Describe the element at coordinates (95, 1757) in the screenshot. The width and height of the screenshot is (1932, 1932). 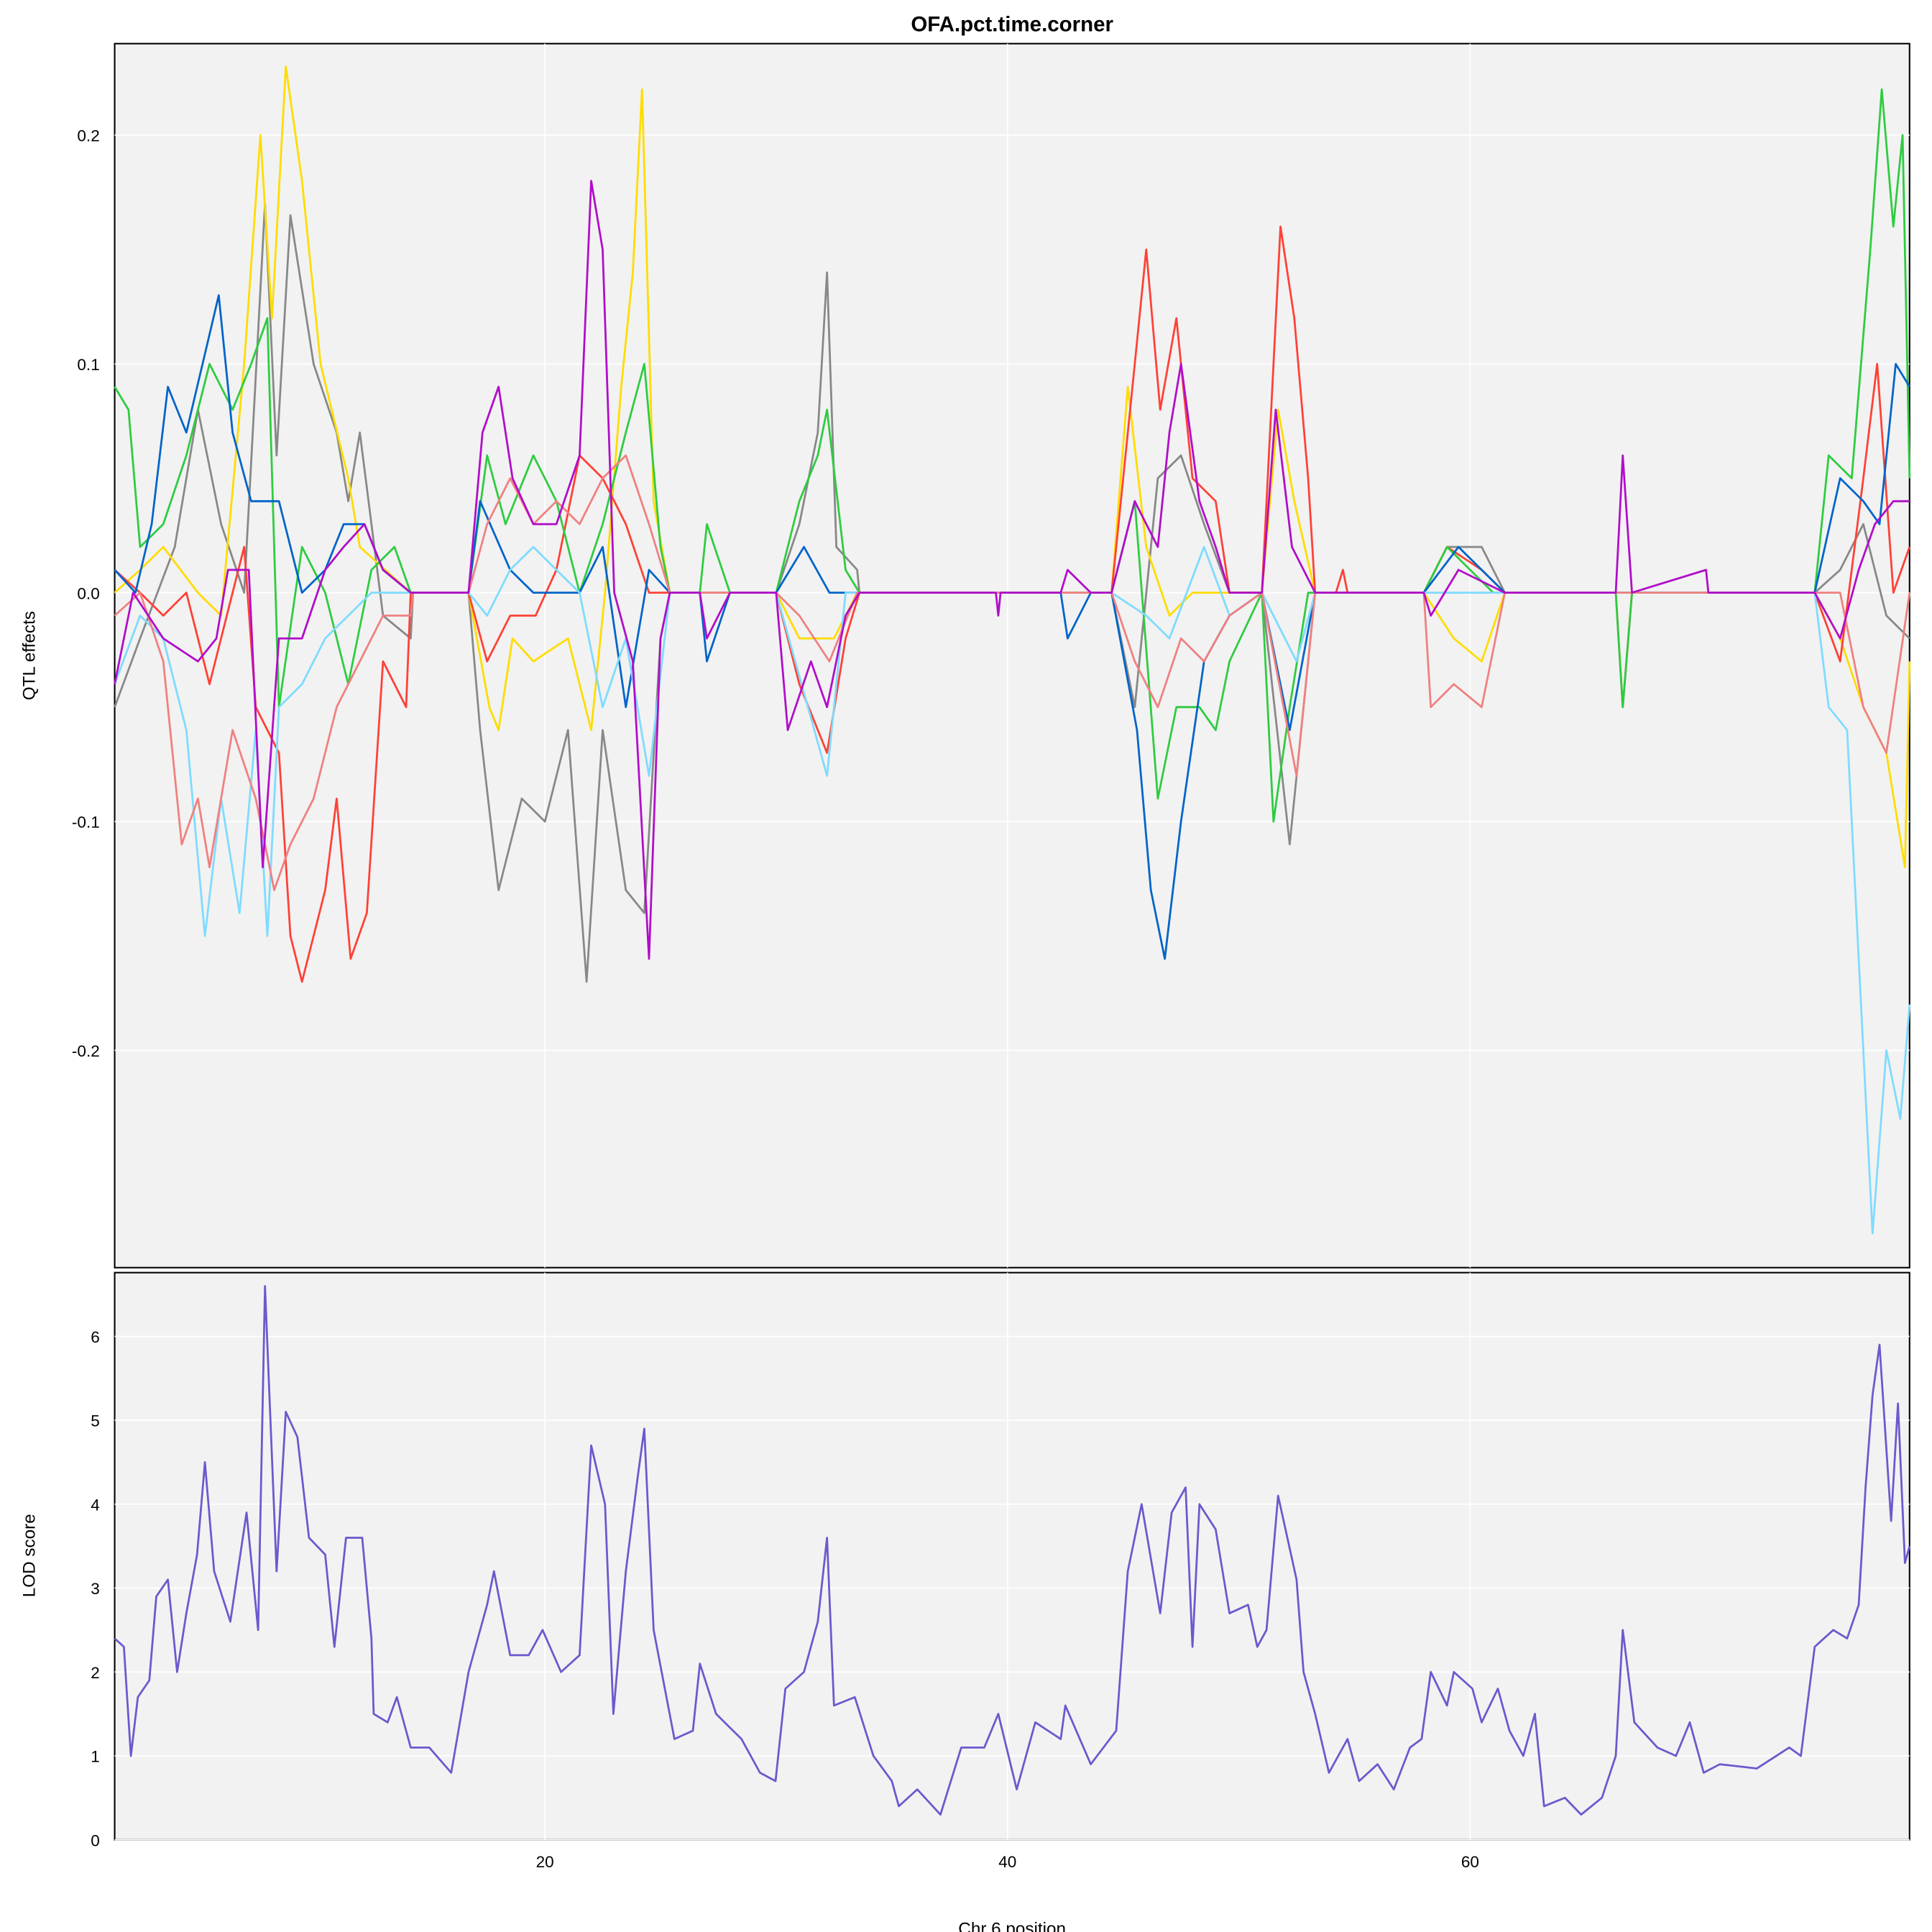
I see `y-tick-label: 1` at that location.